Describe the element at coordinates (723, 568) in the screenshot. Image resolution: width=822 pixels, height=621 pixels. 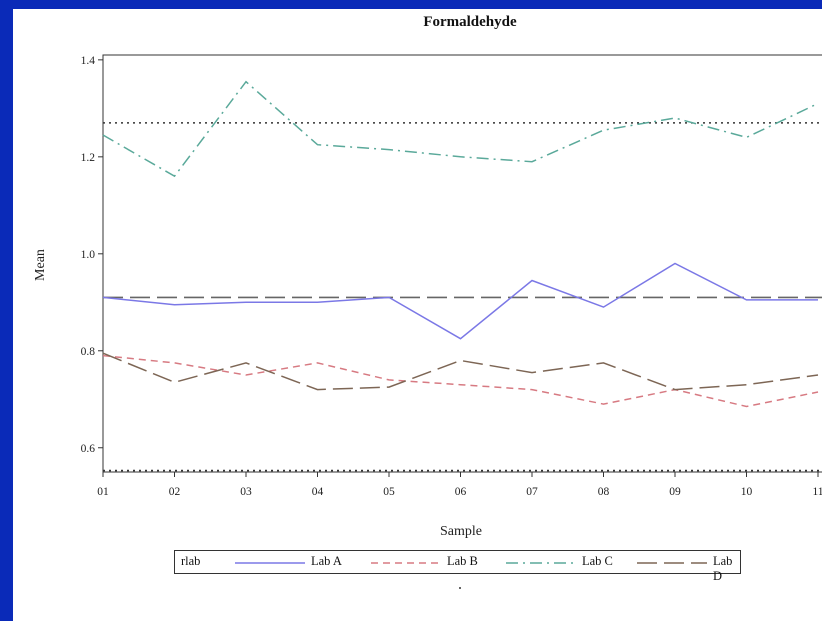
I see `legend-label: Lab D` at that location.